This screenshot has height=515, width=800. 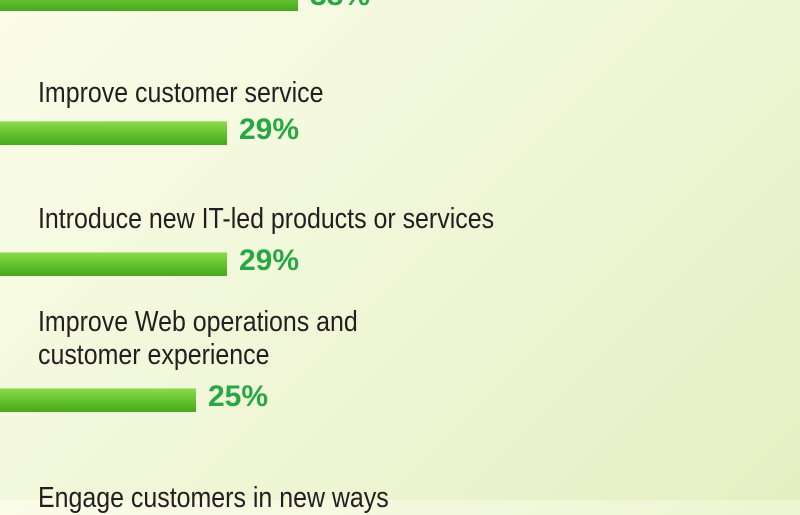 What do you see at coordinates (154, 355) in the screenshot?
I see `category-label: customer experience` at bounding box center [154, 355].